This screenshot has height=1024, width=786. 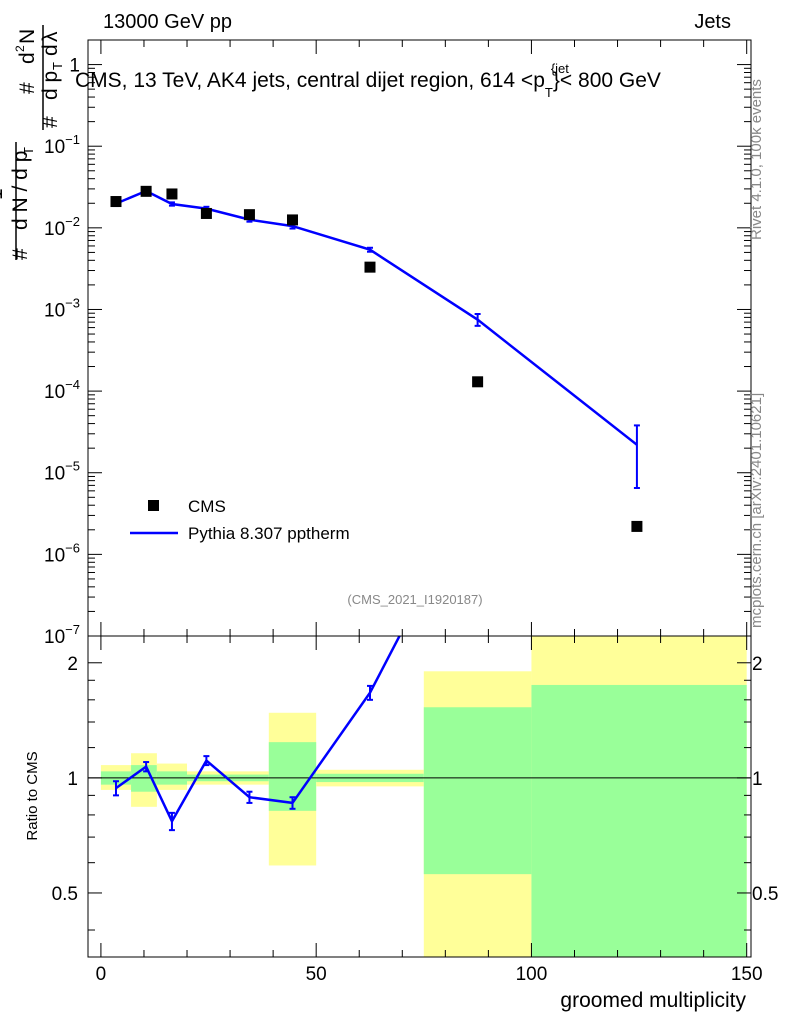 I want to click on main-y-tick-label: 10⁻⁴, so click(x=62, y=390).